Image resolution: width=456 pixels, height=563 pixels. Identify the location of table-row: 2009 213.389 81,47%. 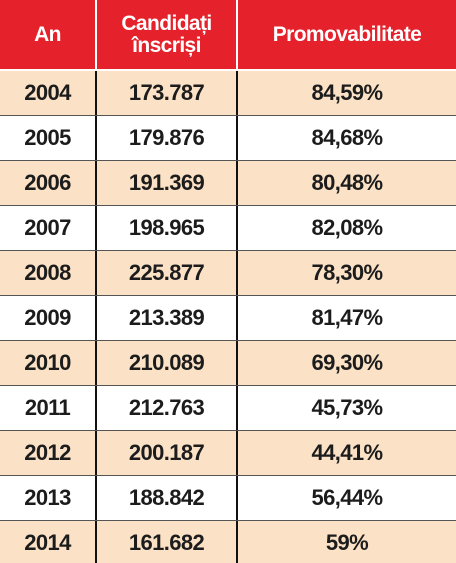
(228, 318).